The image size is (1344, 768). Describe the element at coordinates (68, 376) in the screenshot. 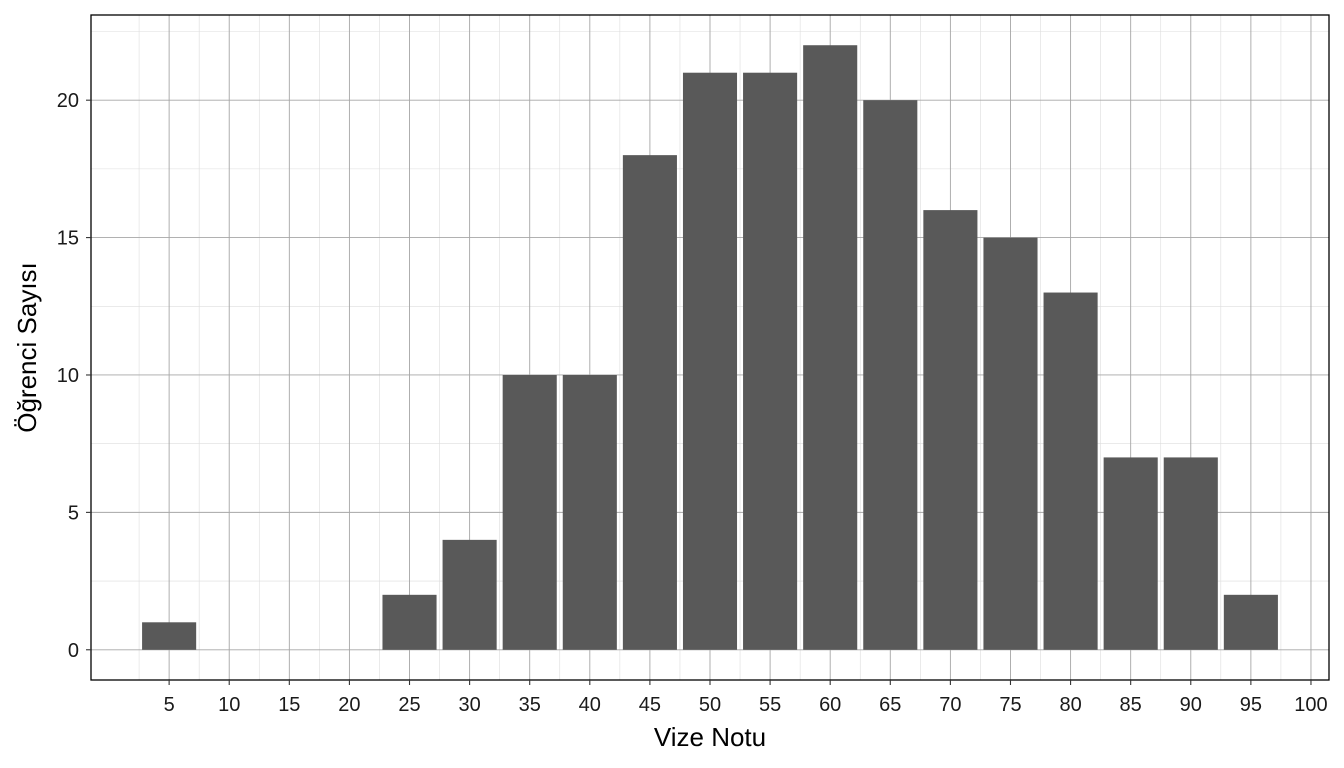

I see `y-tick-label: 10` at that location.